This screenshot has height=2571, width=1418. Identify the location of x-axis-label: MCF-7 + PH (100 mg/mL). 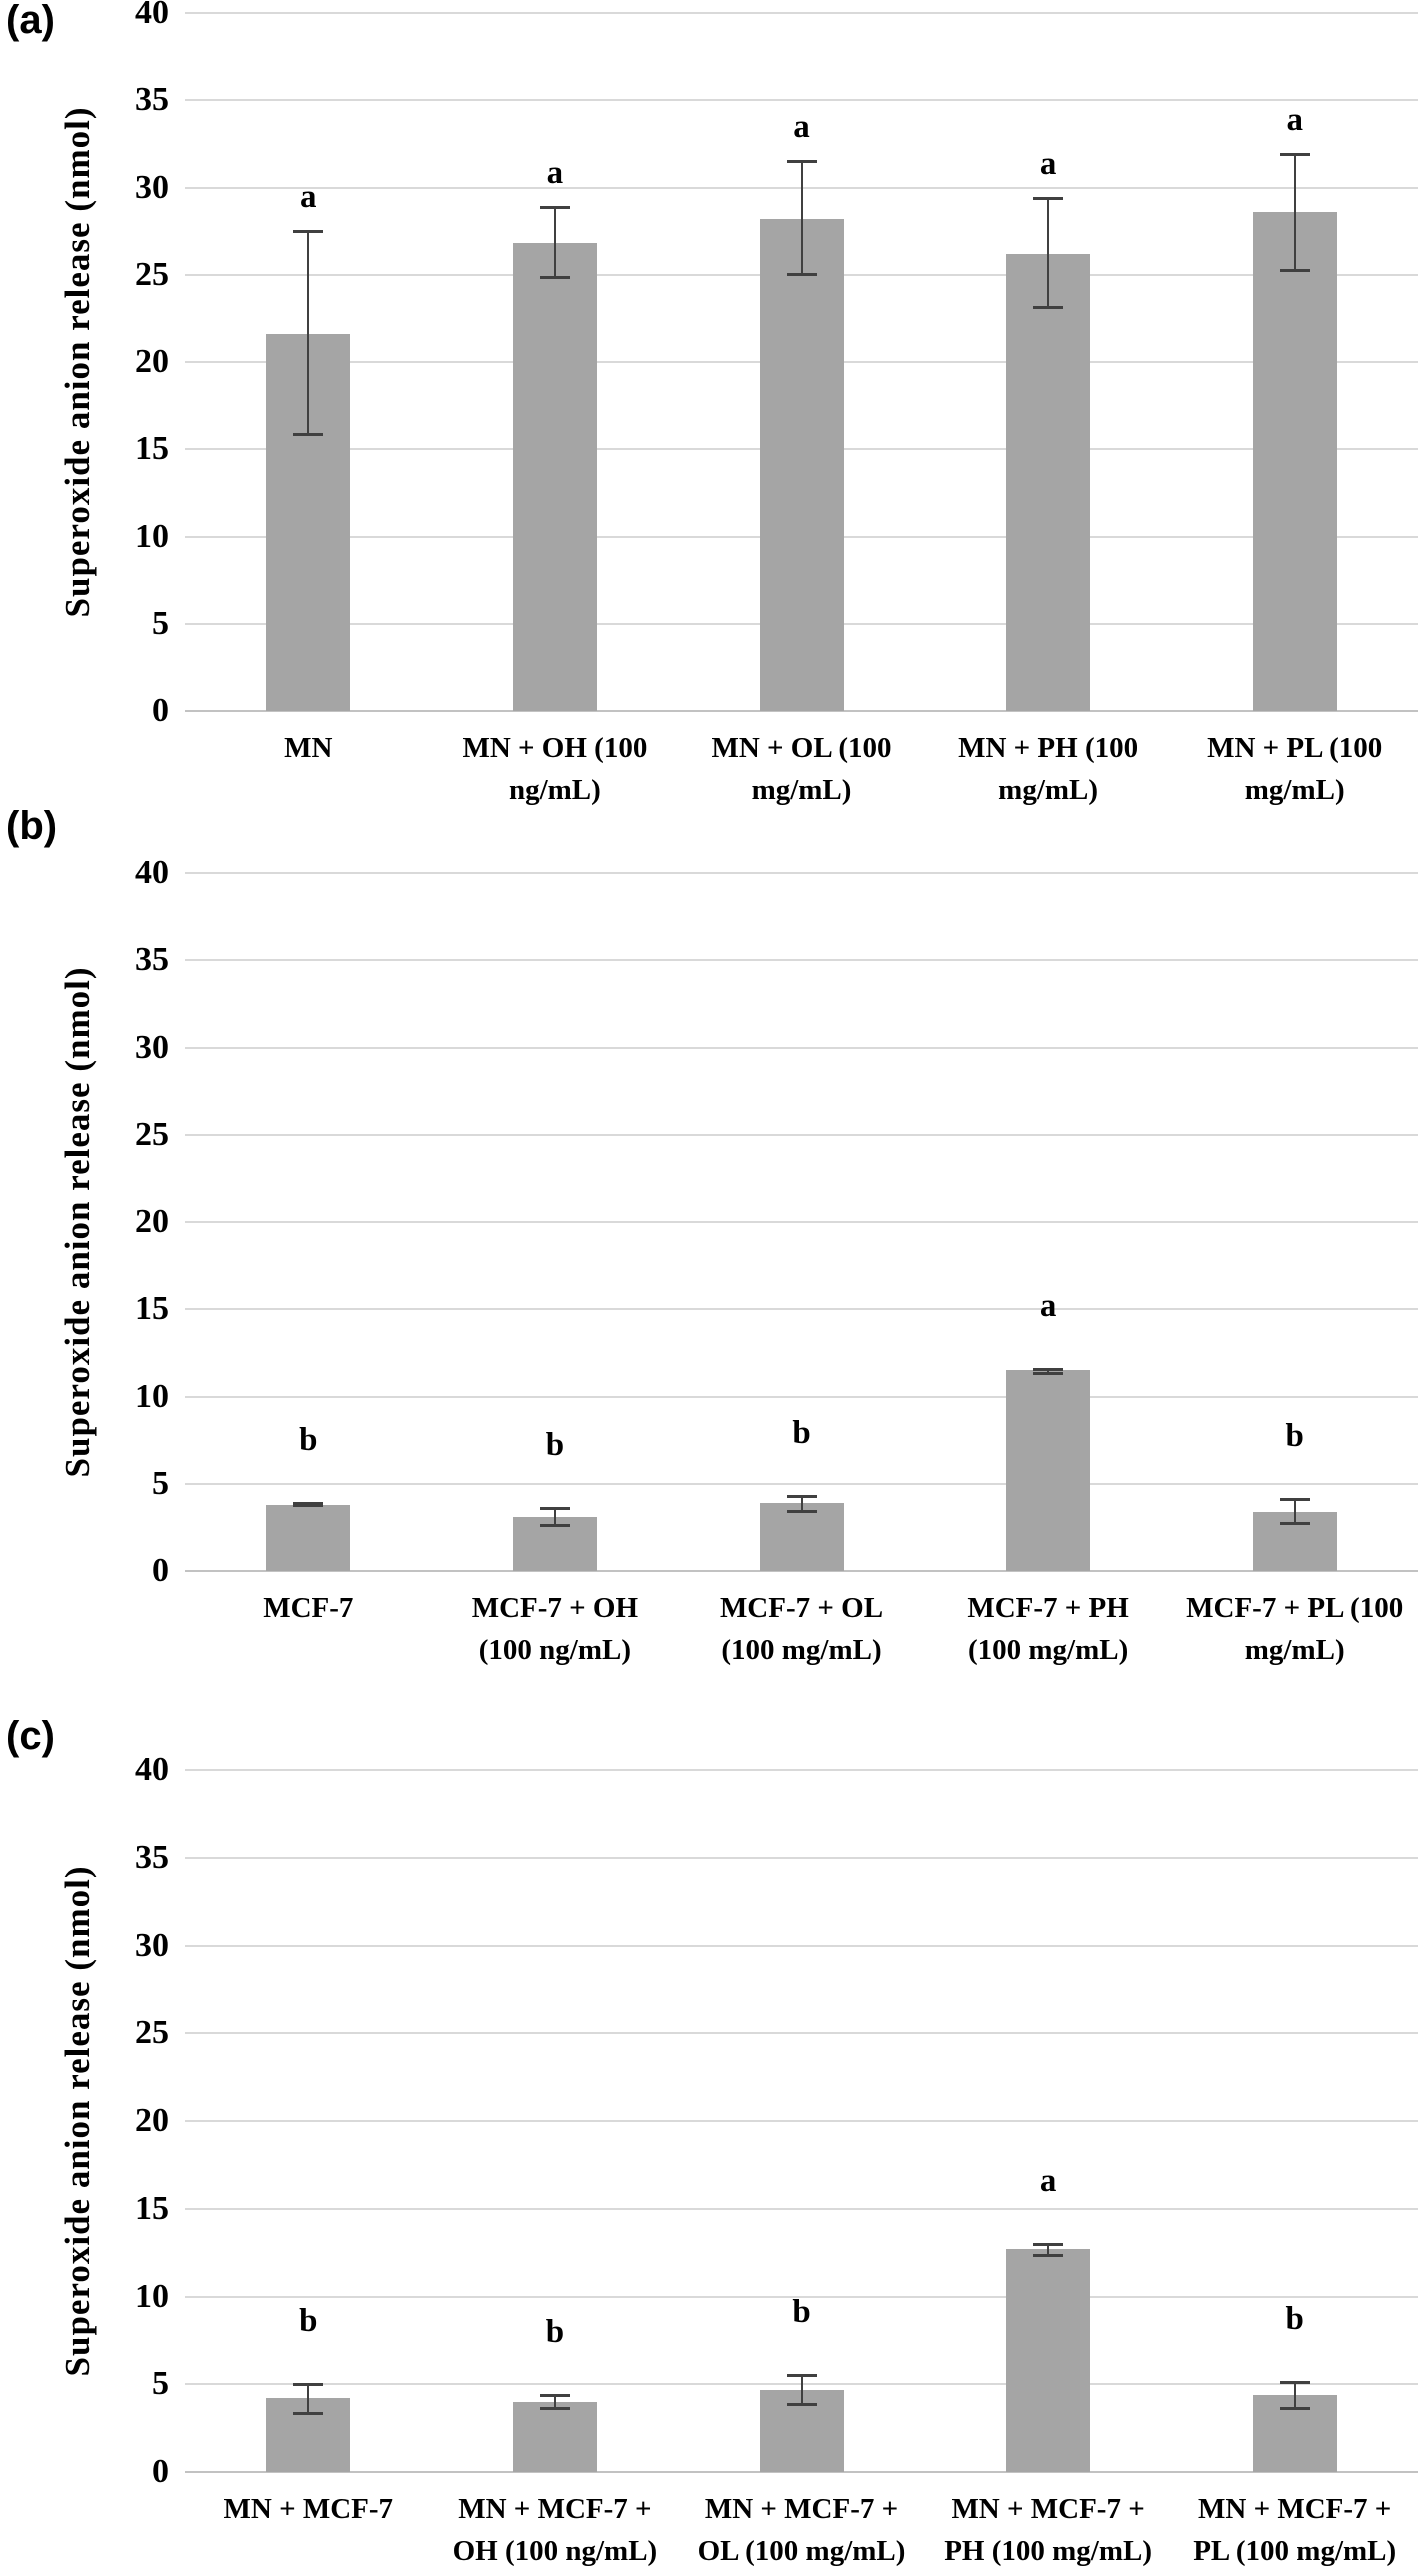
(1048, 1629).